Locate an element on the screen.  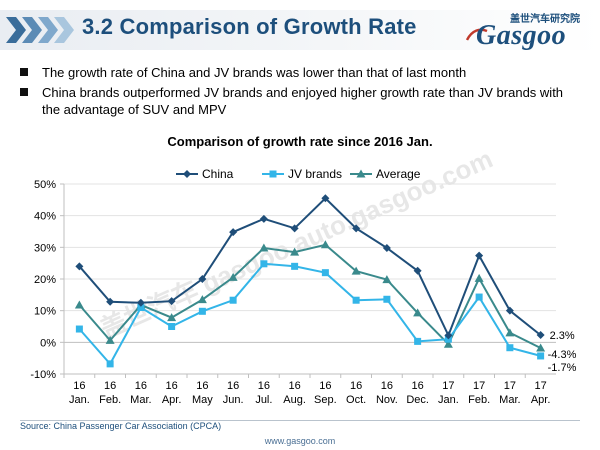
bullet-square-icon is located at coordinates (24, 92).